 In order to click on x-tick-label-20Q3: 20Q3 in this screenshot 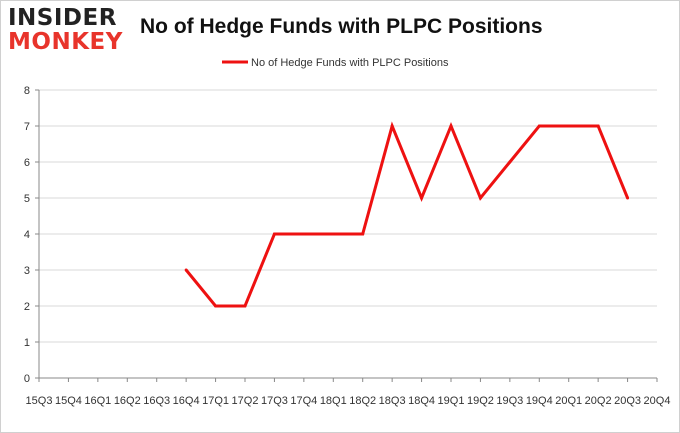, I will do `click(627, 401)`.